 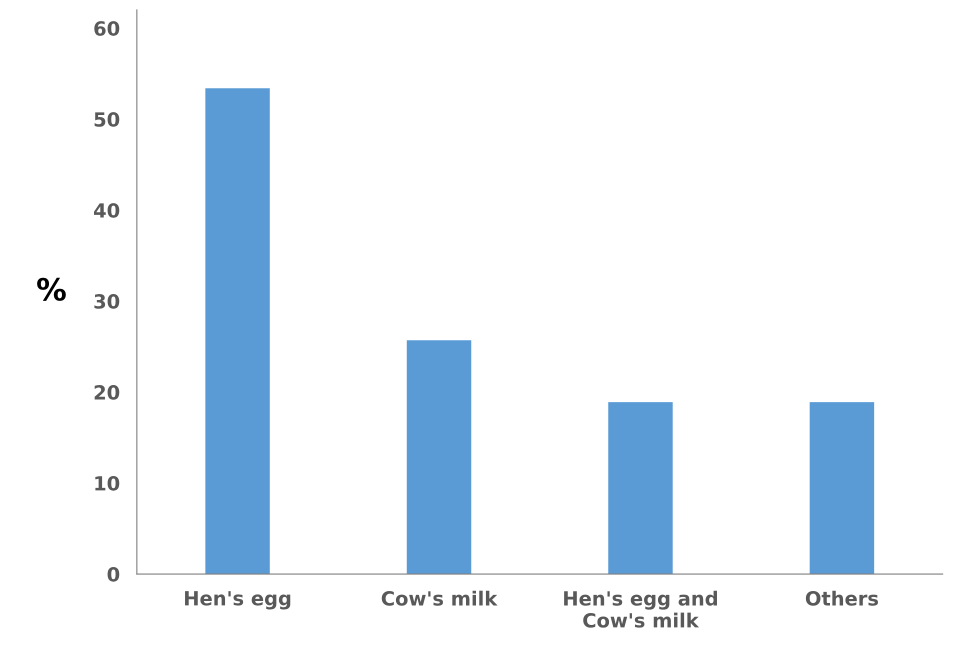 What do you see at coordinates (51, 289) in the screenshot?
I see `y-axis-title: %` at bounding box center [51, 289].